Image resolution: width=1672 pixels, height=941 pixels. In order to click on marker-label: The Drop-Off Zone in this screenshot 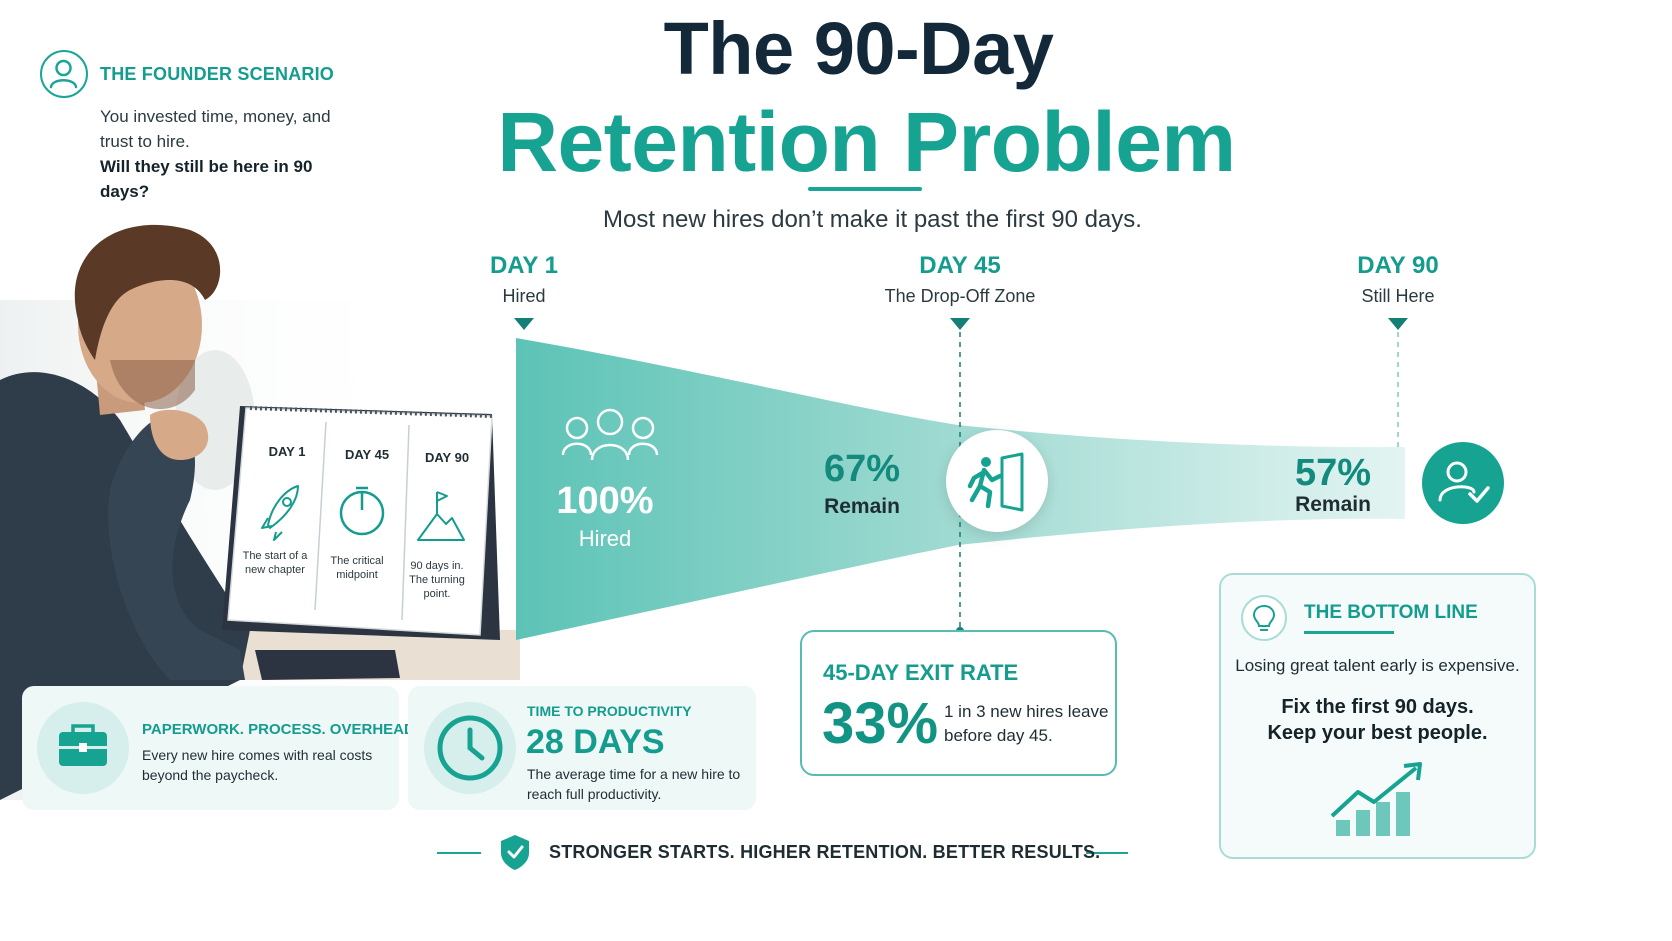, I will do `click(960, 296)`.